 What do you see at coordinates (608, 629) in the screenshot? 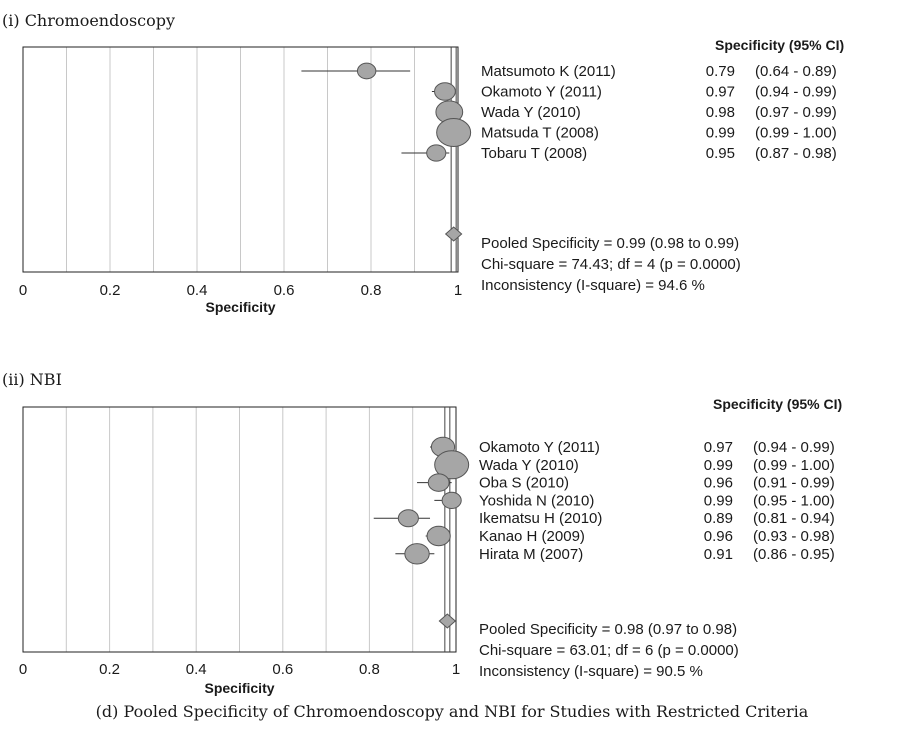
I see `summary-text: Pooled Specificity = 0.98 (0.97 to 0.98)` at bounding box center [608, 629].